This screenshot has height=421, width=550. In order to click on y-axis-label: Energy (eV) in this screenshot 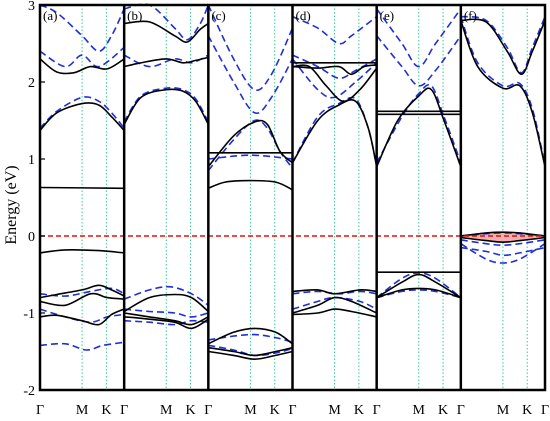, I will do `click(11, 204)`.